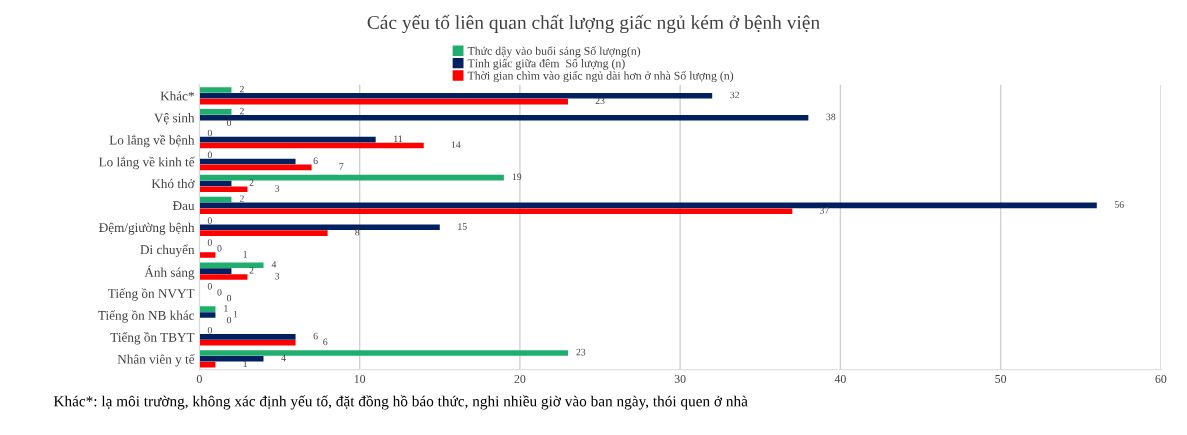 The image size is (1187, 435). What do you see at coordinates (462, 226) in the screenshot?
I see `data-label: 15` at bounding box center [462, 226].